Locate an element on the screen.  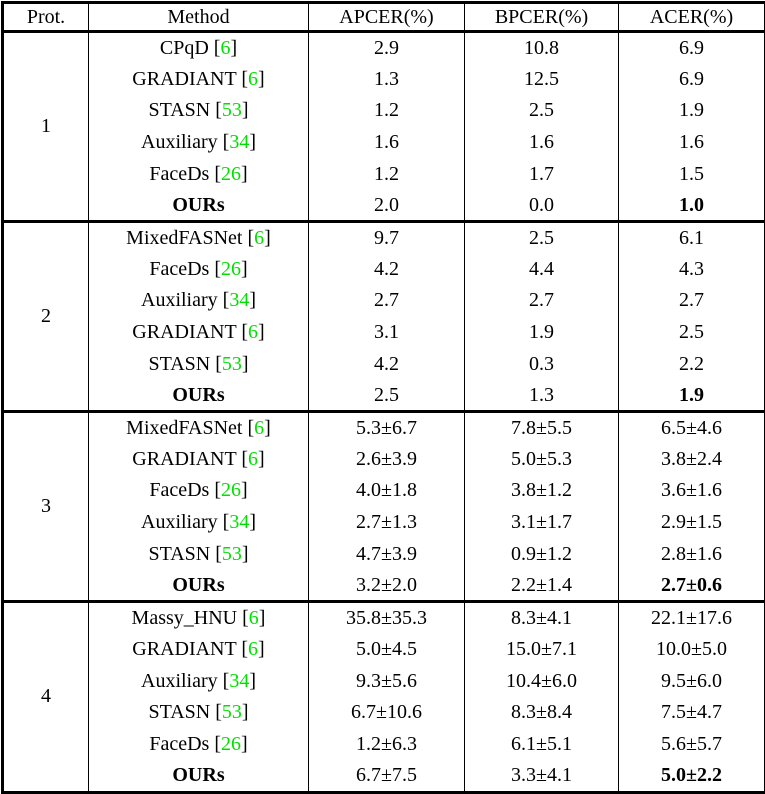
bpcer-cell: 5.0±5.3 is located at coordinates (541, 459).